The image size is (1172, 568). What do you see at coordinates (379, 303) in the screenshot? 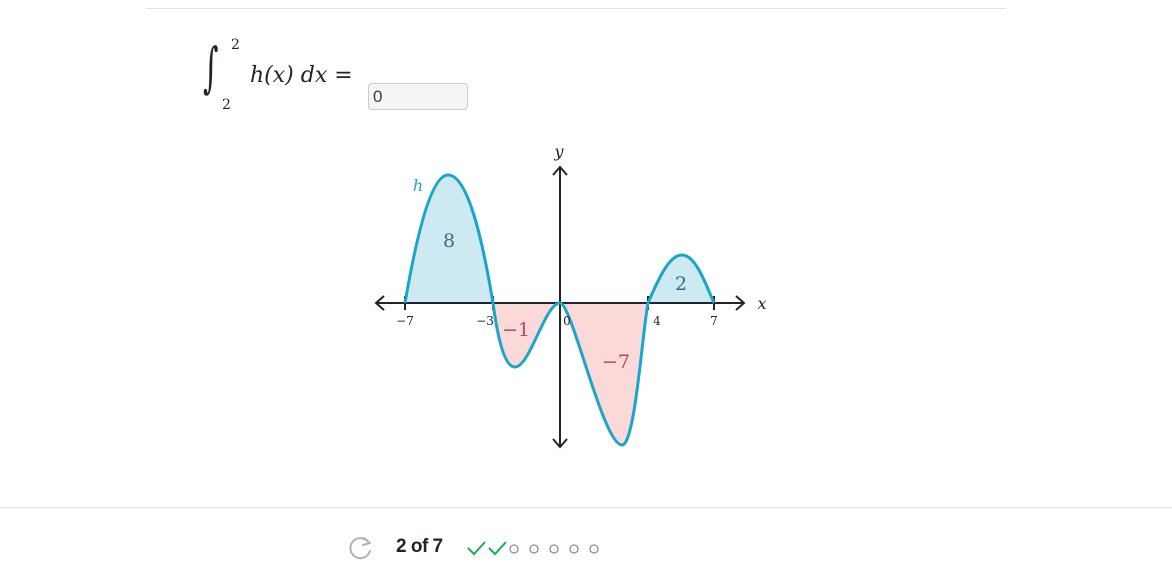
I see `x-axis-left-arrow` at bounding box center [379, 303].